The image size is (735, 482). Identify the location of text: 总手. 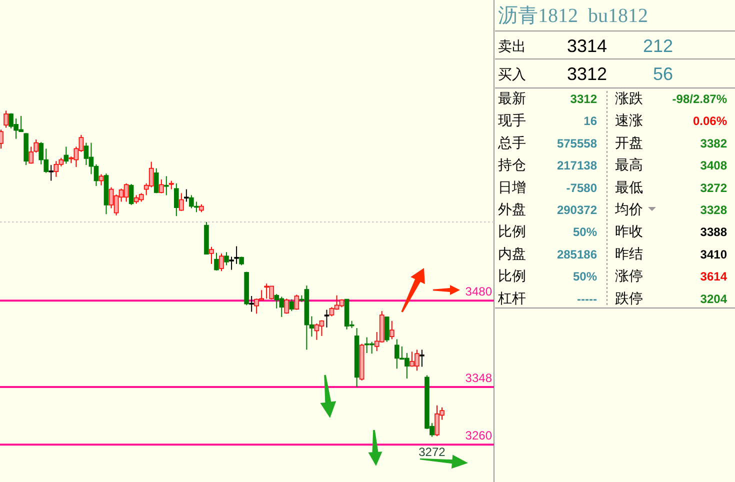
(511, 142).